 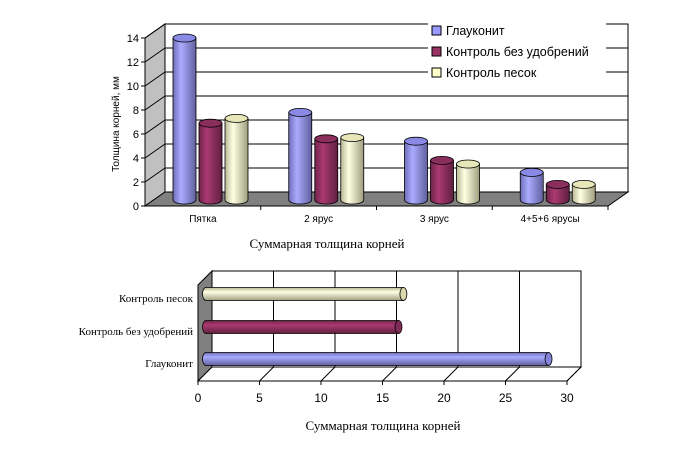 What do you see at coordinates (136, 332) in the screenshot?
I see `y-category-label: Контроль без удобрений` at bounding box center [136, 332].